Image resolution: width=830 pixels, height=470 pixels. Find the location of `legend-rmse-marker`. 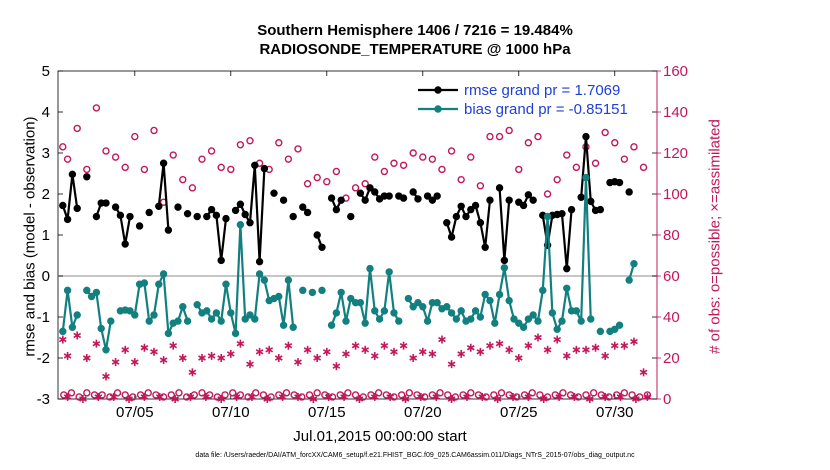

legend-rmse-marker is located at coordinates (438, 90).